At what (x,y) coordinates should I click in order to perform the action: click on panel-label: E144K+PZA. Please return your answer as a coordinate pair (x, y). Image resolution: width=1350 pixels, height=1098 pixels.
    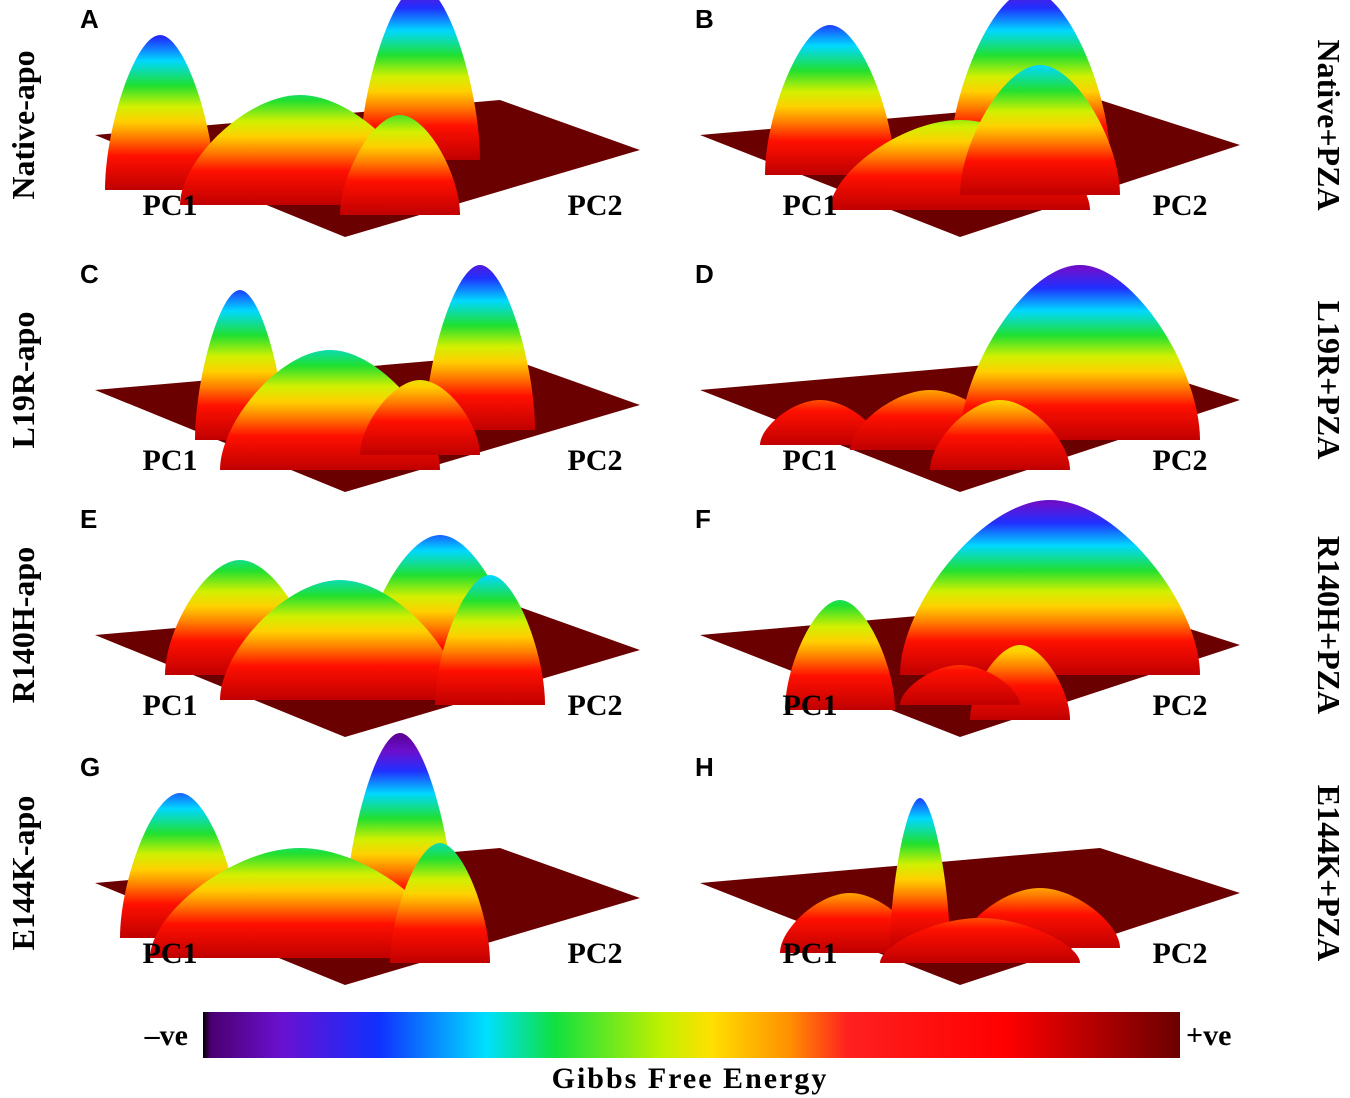
    Looking at the image, I should click on (1329, 873).